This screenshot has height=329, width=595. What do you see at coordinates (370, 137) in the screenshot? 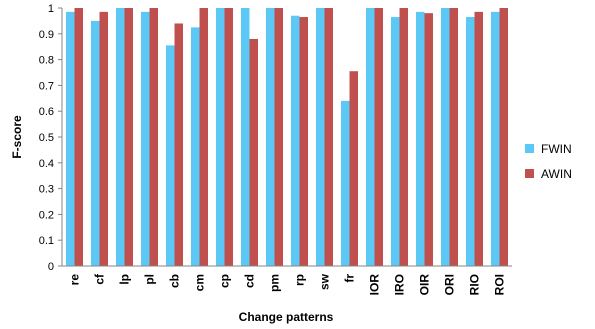
I see `bar-fwin-IOR` at bounding box center [370, 137].